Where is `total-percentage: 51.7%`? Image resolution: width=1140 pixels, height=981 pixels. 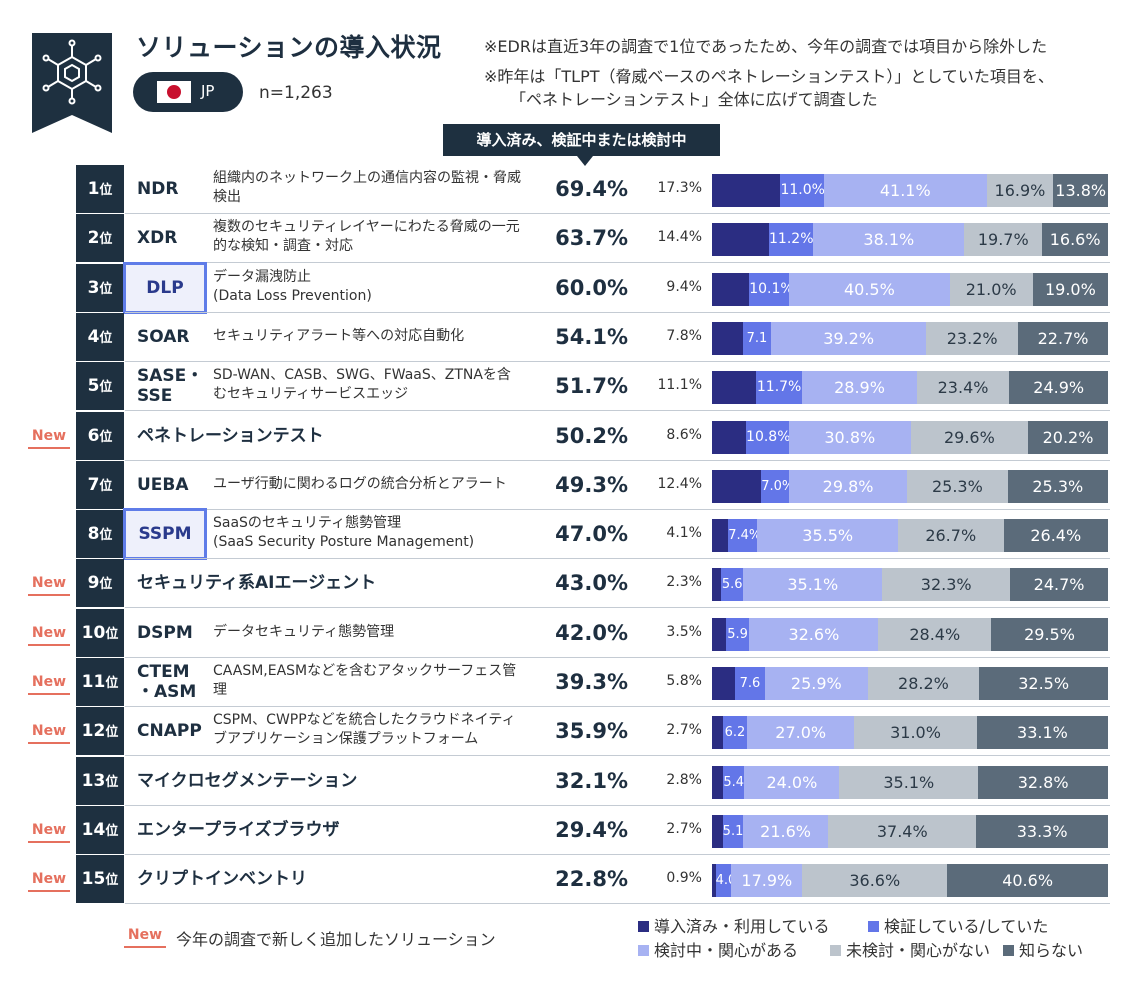
total-percentage: 51.7% is located at coordinates (591, 386).